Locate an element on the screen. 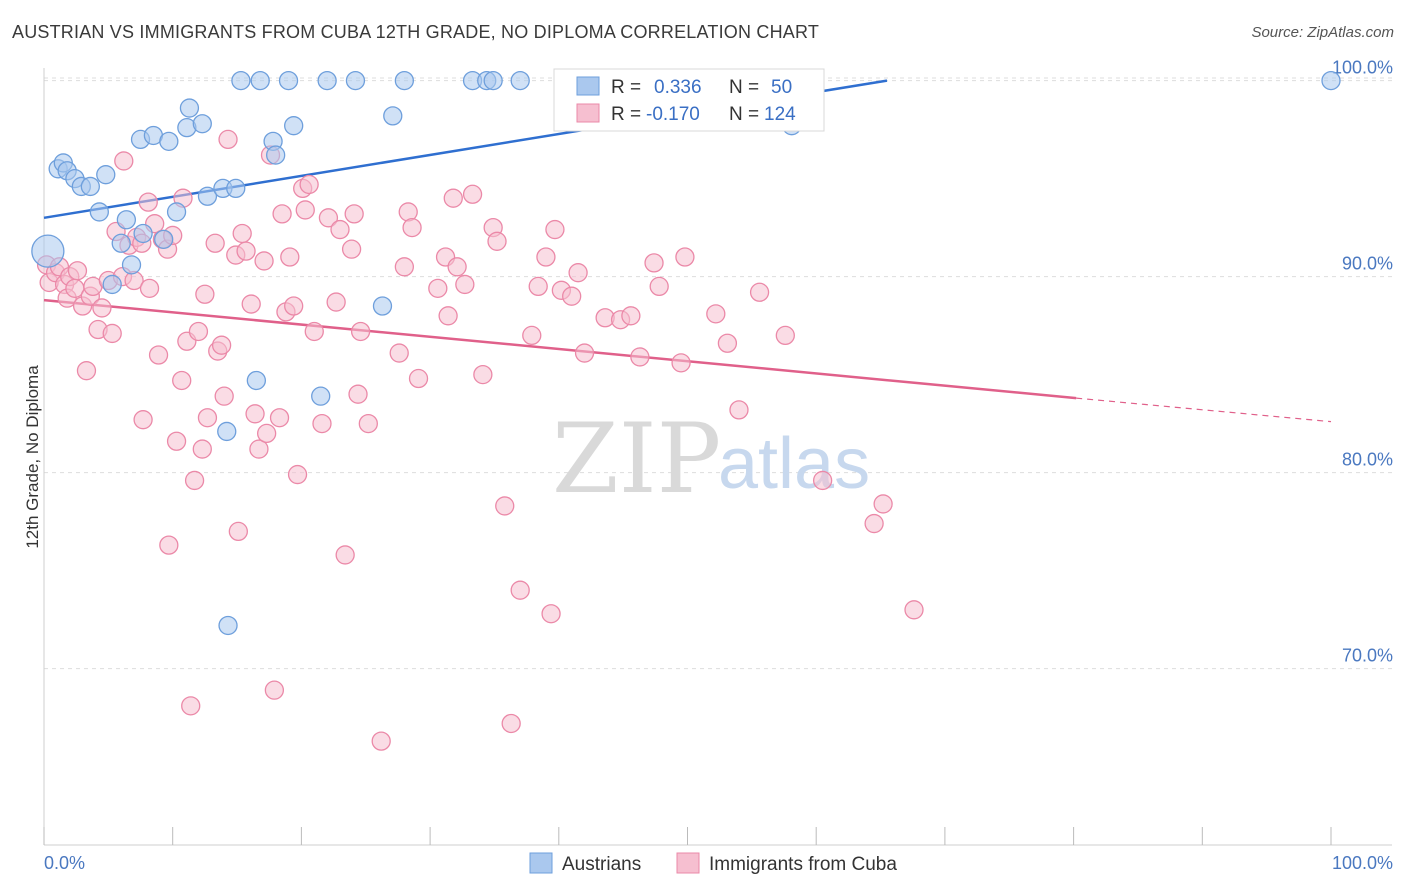 Image resolution: width=1406 pixels, height=892 pixels. y-axis-title: 12th Grade, No Diploma is located at coordinates (32, 457).